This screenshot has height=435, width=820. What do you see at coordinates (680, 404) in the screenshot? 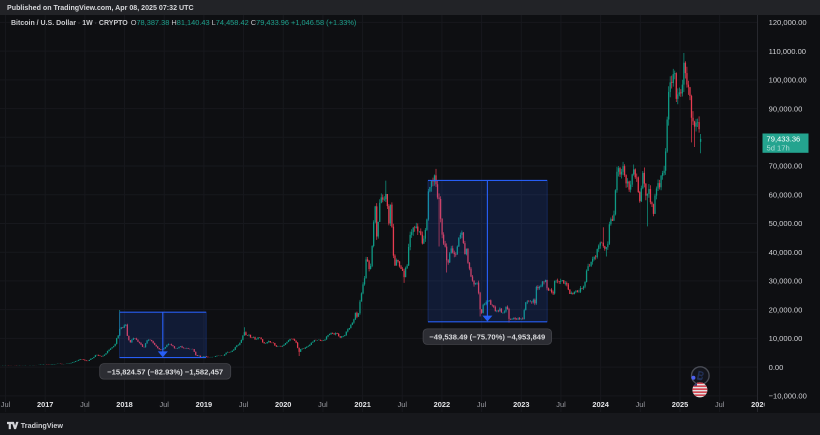
I see `svg-text: 2025` at bounding box center [680, 404].